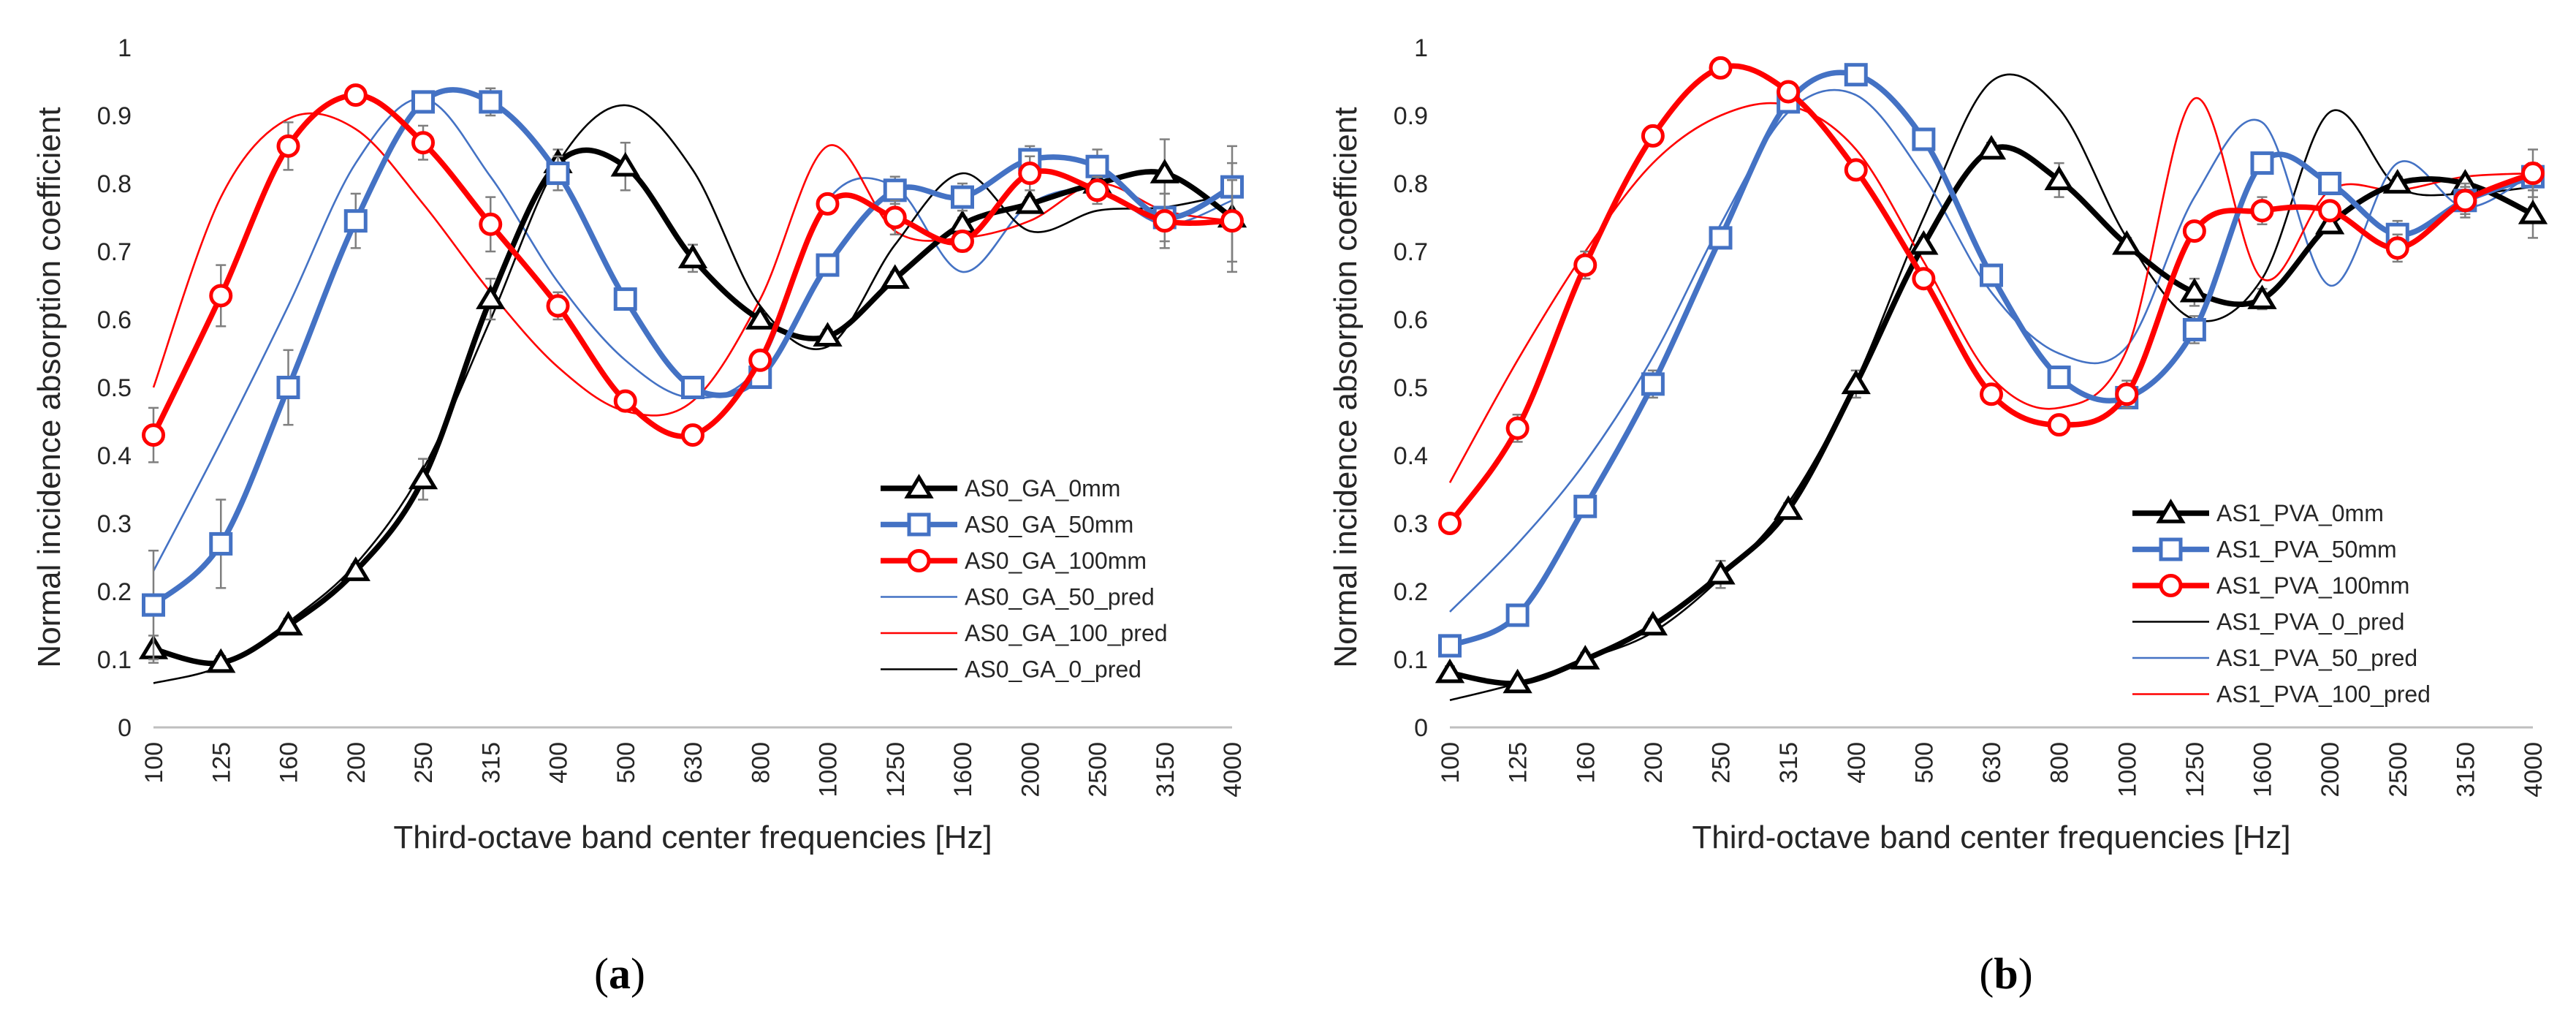 The height and width of the screenshot is (1022, 2576). I want to click on legend-item: AS0_GA_100mm, so click(1014, 561).